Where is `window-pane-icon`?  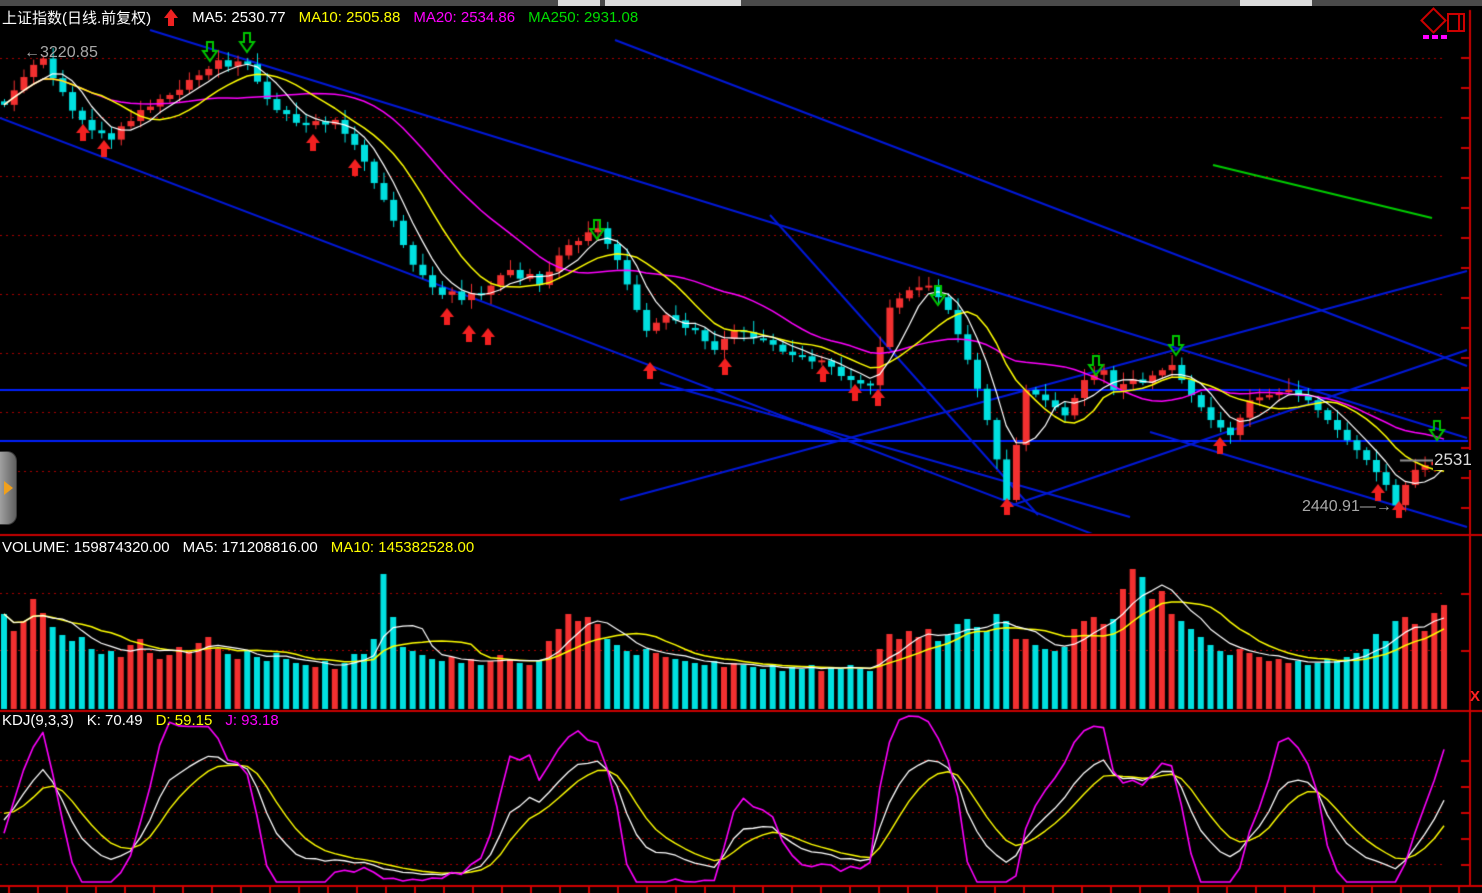
window-pane-icon is located at coordinates (1456, 22).